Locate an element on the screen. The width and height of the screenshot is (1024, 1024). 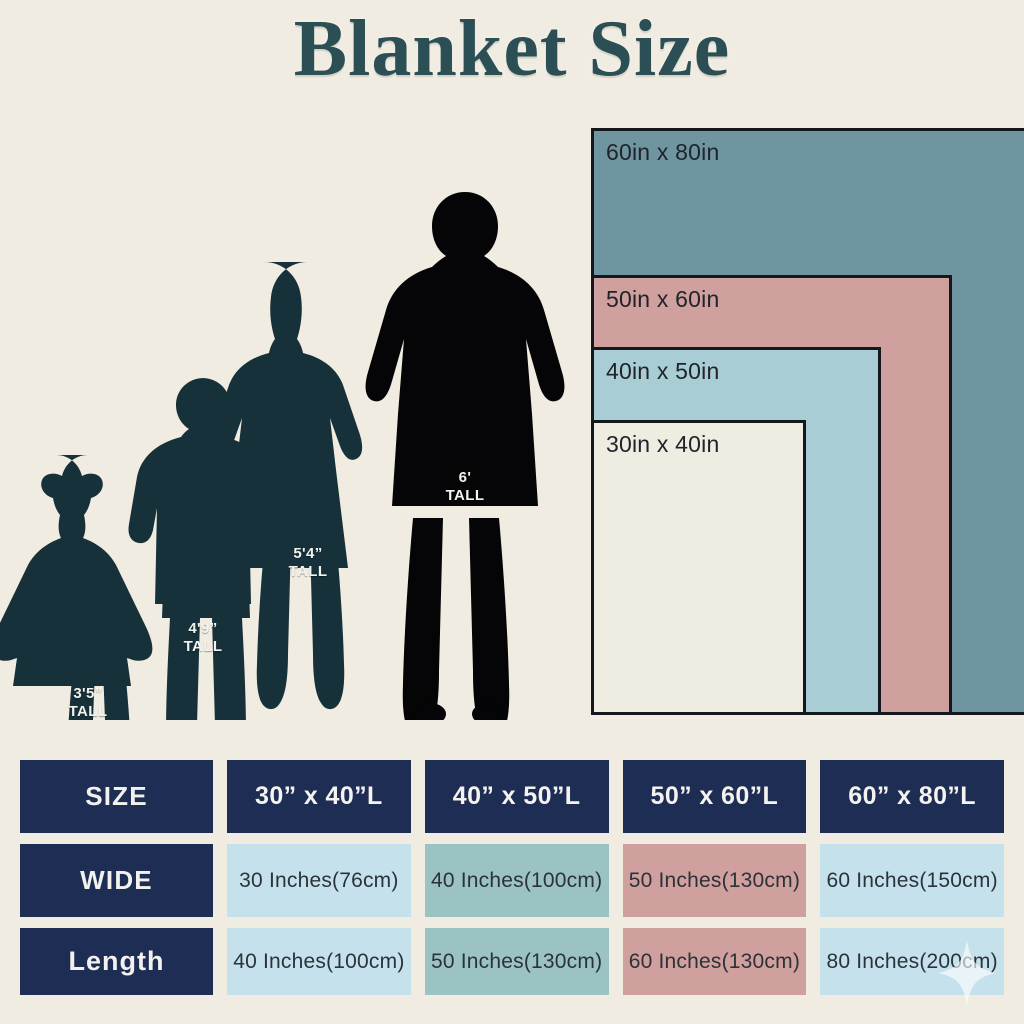
silhouette-man is located at coordinates (465, 456).